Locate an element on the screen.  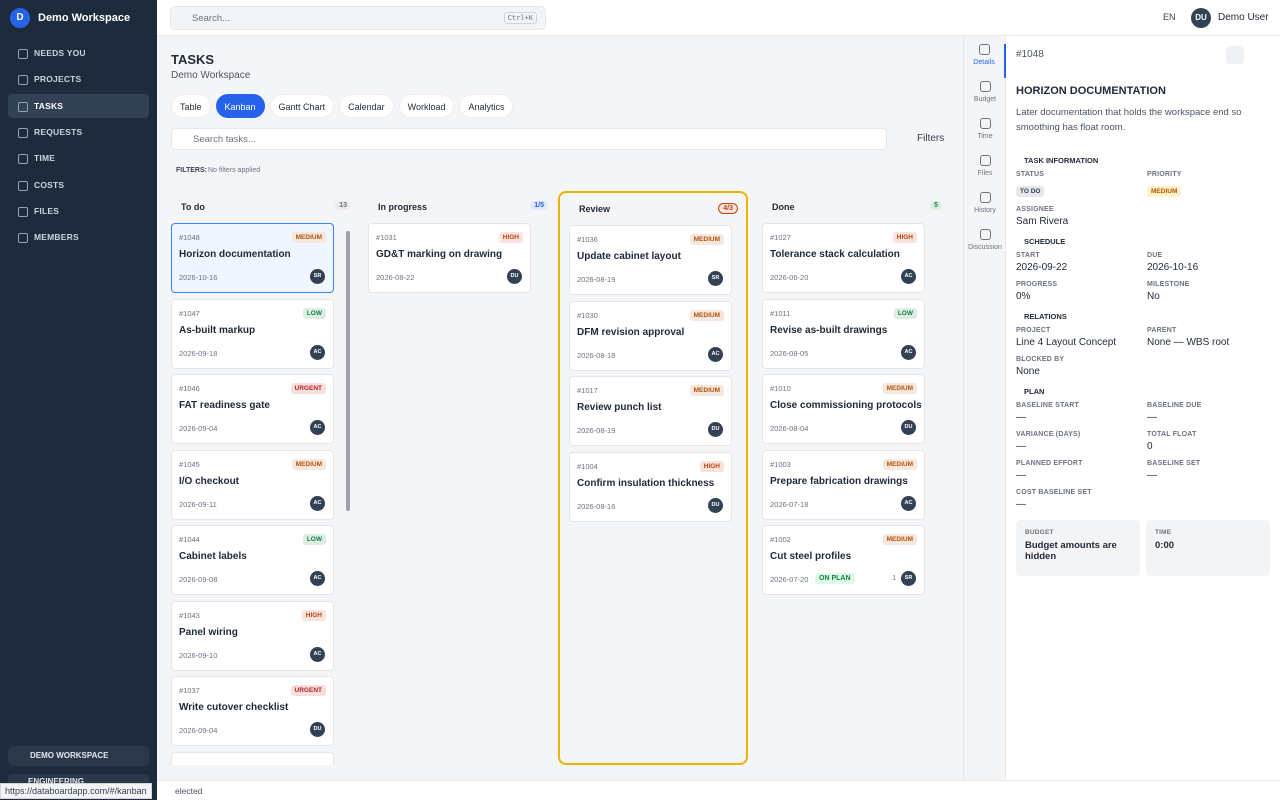
card-date: 2026-08-18 is located at coordinates (596, 355).